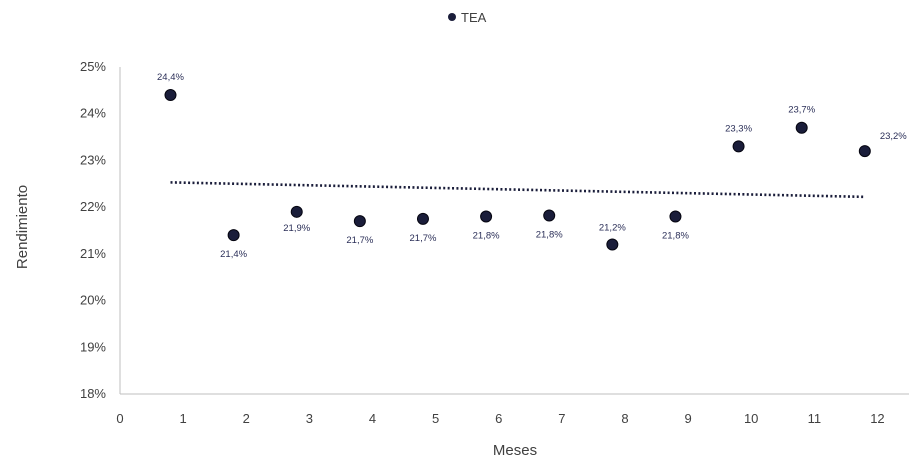 The image size is (914, 460). What do you see at coordinates (815, 418) in the screenshot?
I see `x-tick-label: 11` at bounding box center [815, 418].